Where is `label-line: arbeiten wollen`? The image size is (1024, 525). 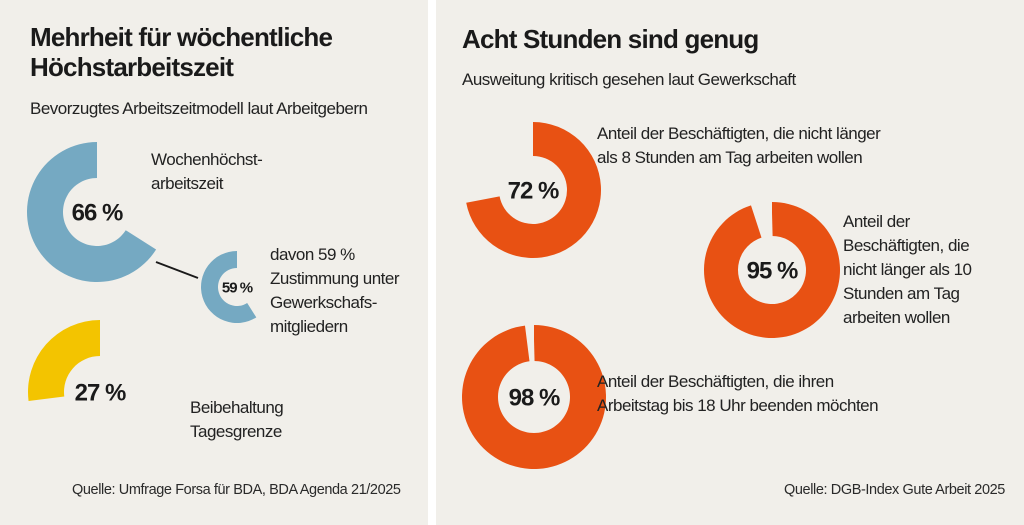
label-line: arbeiten wollen is located at coordinates (896, 317).